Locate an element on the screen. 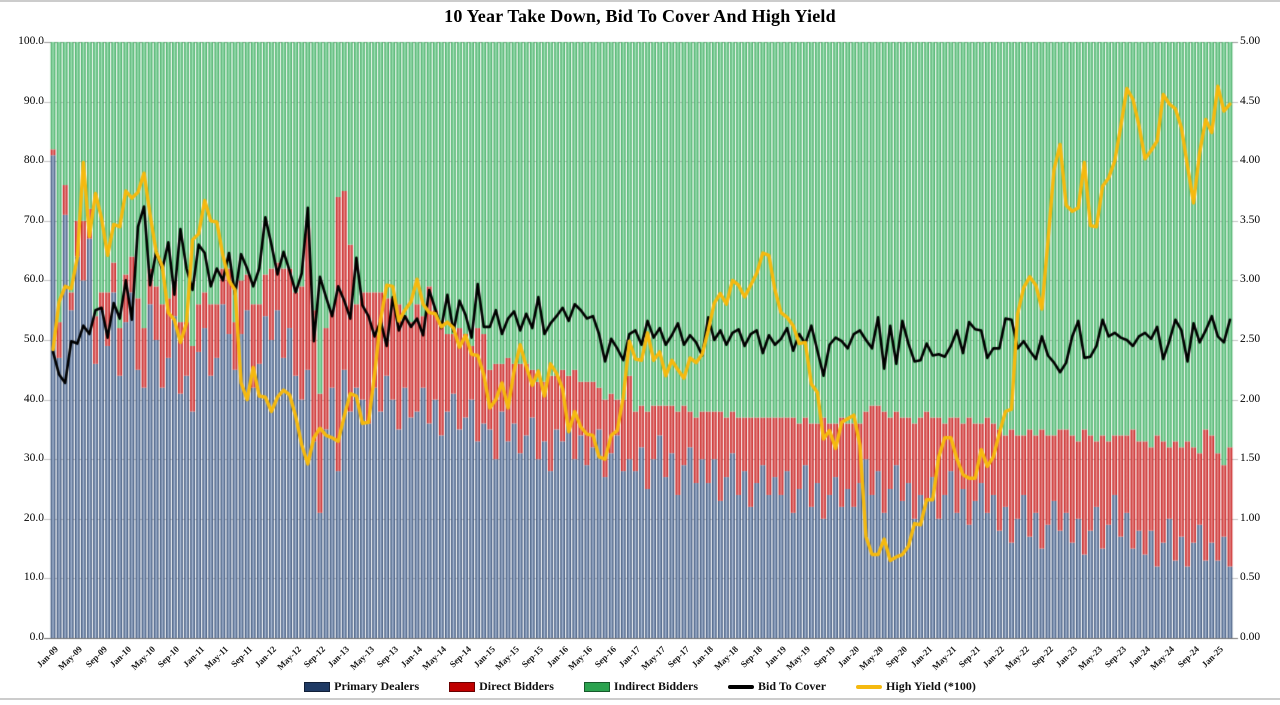 The image size is (1280, 705). y-axis-label-left: 40.0 is located at coordinates (33, 398).